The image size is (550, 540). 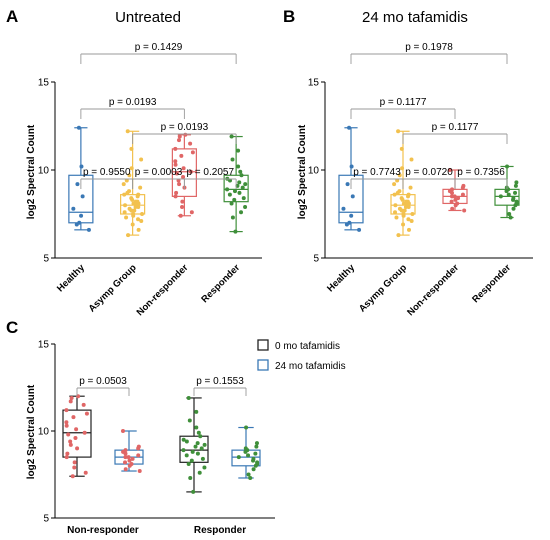 I want to click on y-tick-label: 15, so click(x=44, y=345).